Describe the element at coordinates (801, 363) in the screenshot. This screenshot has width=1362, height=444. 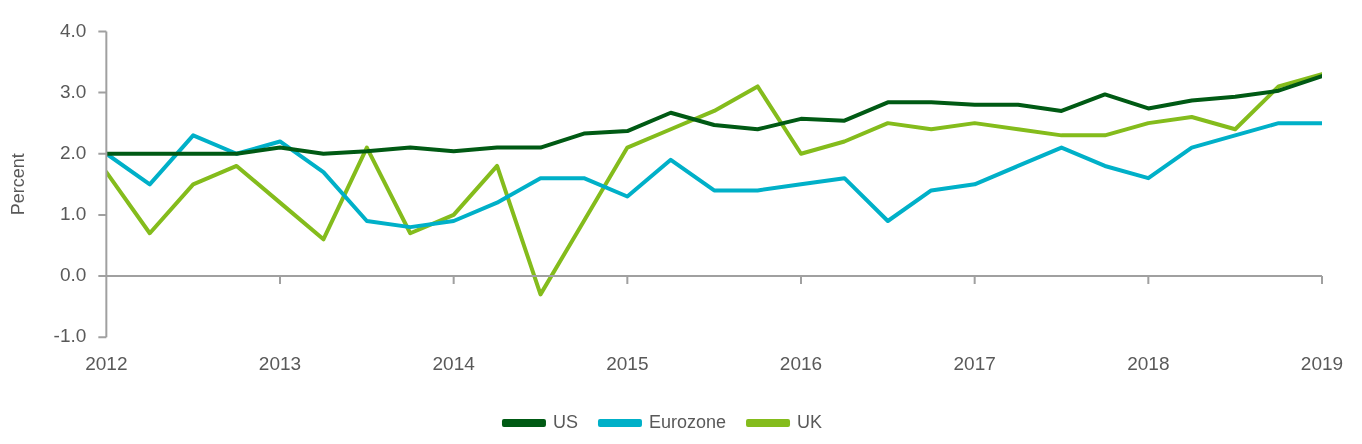
I see `x-tick-label: 2016` at that location.